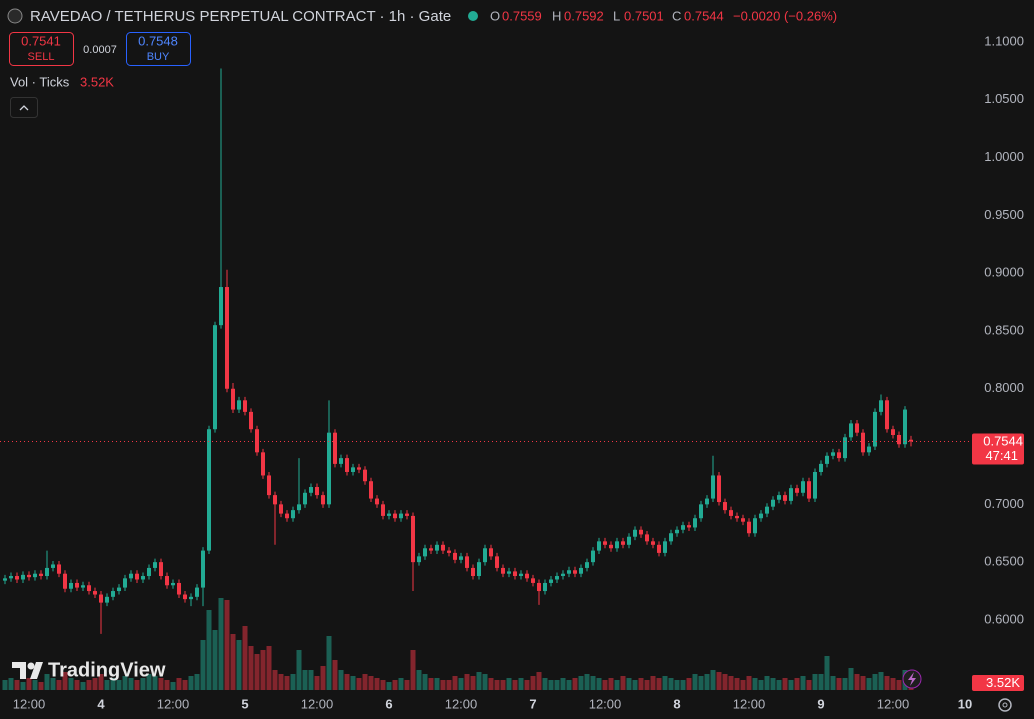  I want to click on sell-price: 0.7541, so click(41, 40).